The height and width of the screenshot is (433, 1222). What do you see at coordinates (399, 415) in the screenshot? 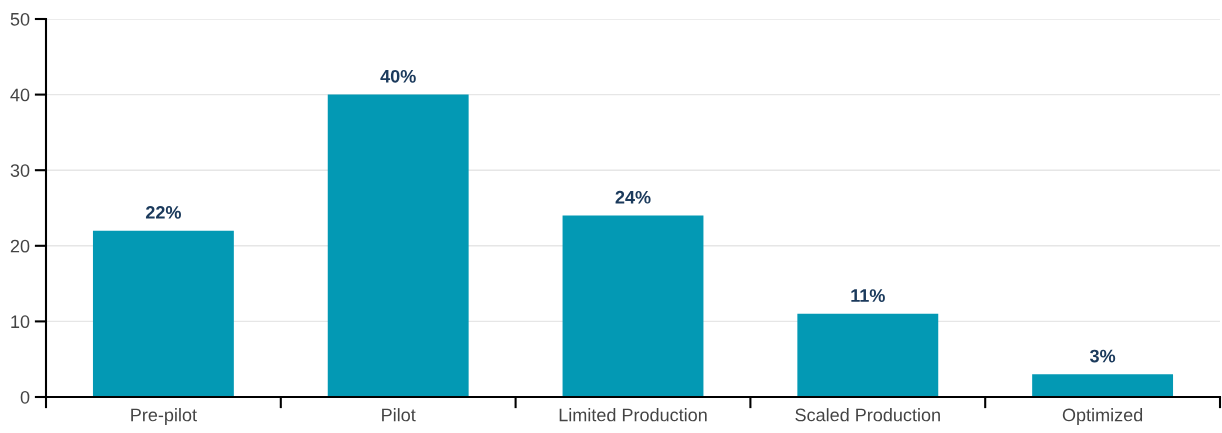
I see `x-tick-label: Pilot` at bounding box center [399, 415].